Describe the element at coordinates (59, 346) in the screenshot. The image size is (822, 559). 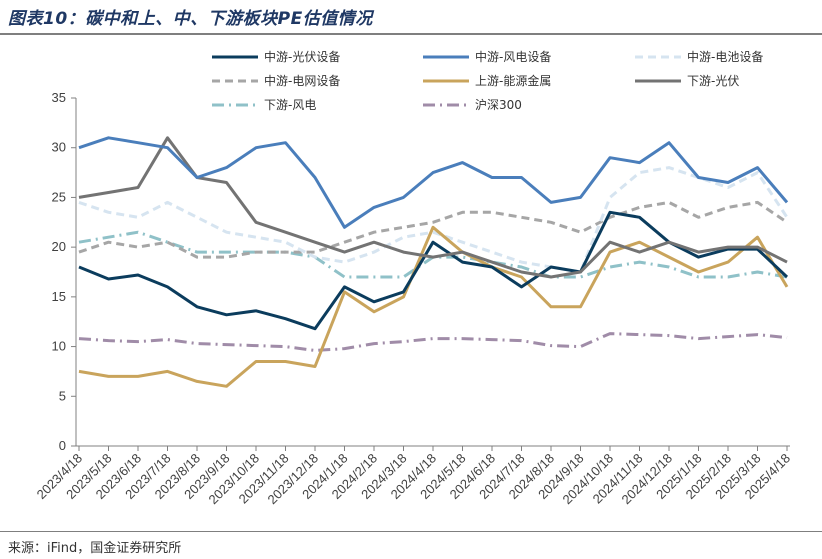
I see `y-tick-label: 10` at that location.